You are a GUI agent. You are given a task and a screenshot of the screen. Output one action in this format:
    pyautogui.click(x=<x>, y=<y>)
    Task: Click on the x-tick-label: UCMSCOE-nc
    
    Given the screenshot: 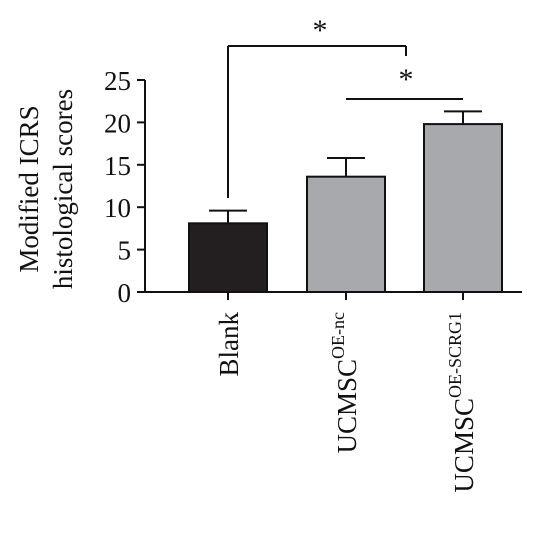 What is the action you would take?
    pyautogui.click(x=345, y=383)
    